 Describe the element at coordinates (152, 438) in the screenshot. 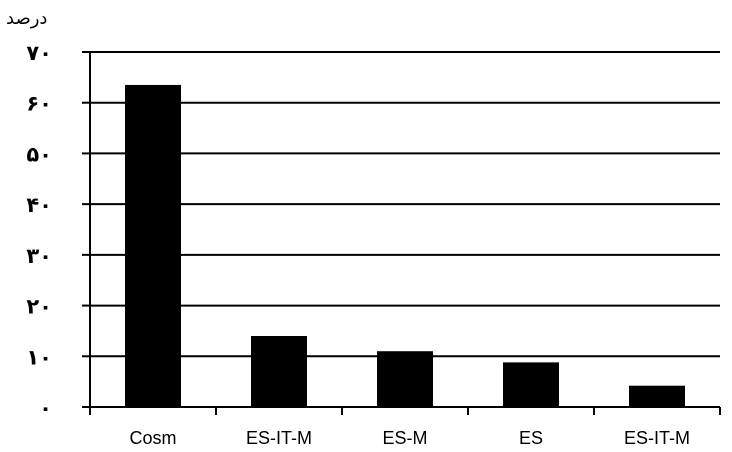

I see `x-tick-label: Cosm` at that location.